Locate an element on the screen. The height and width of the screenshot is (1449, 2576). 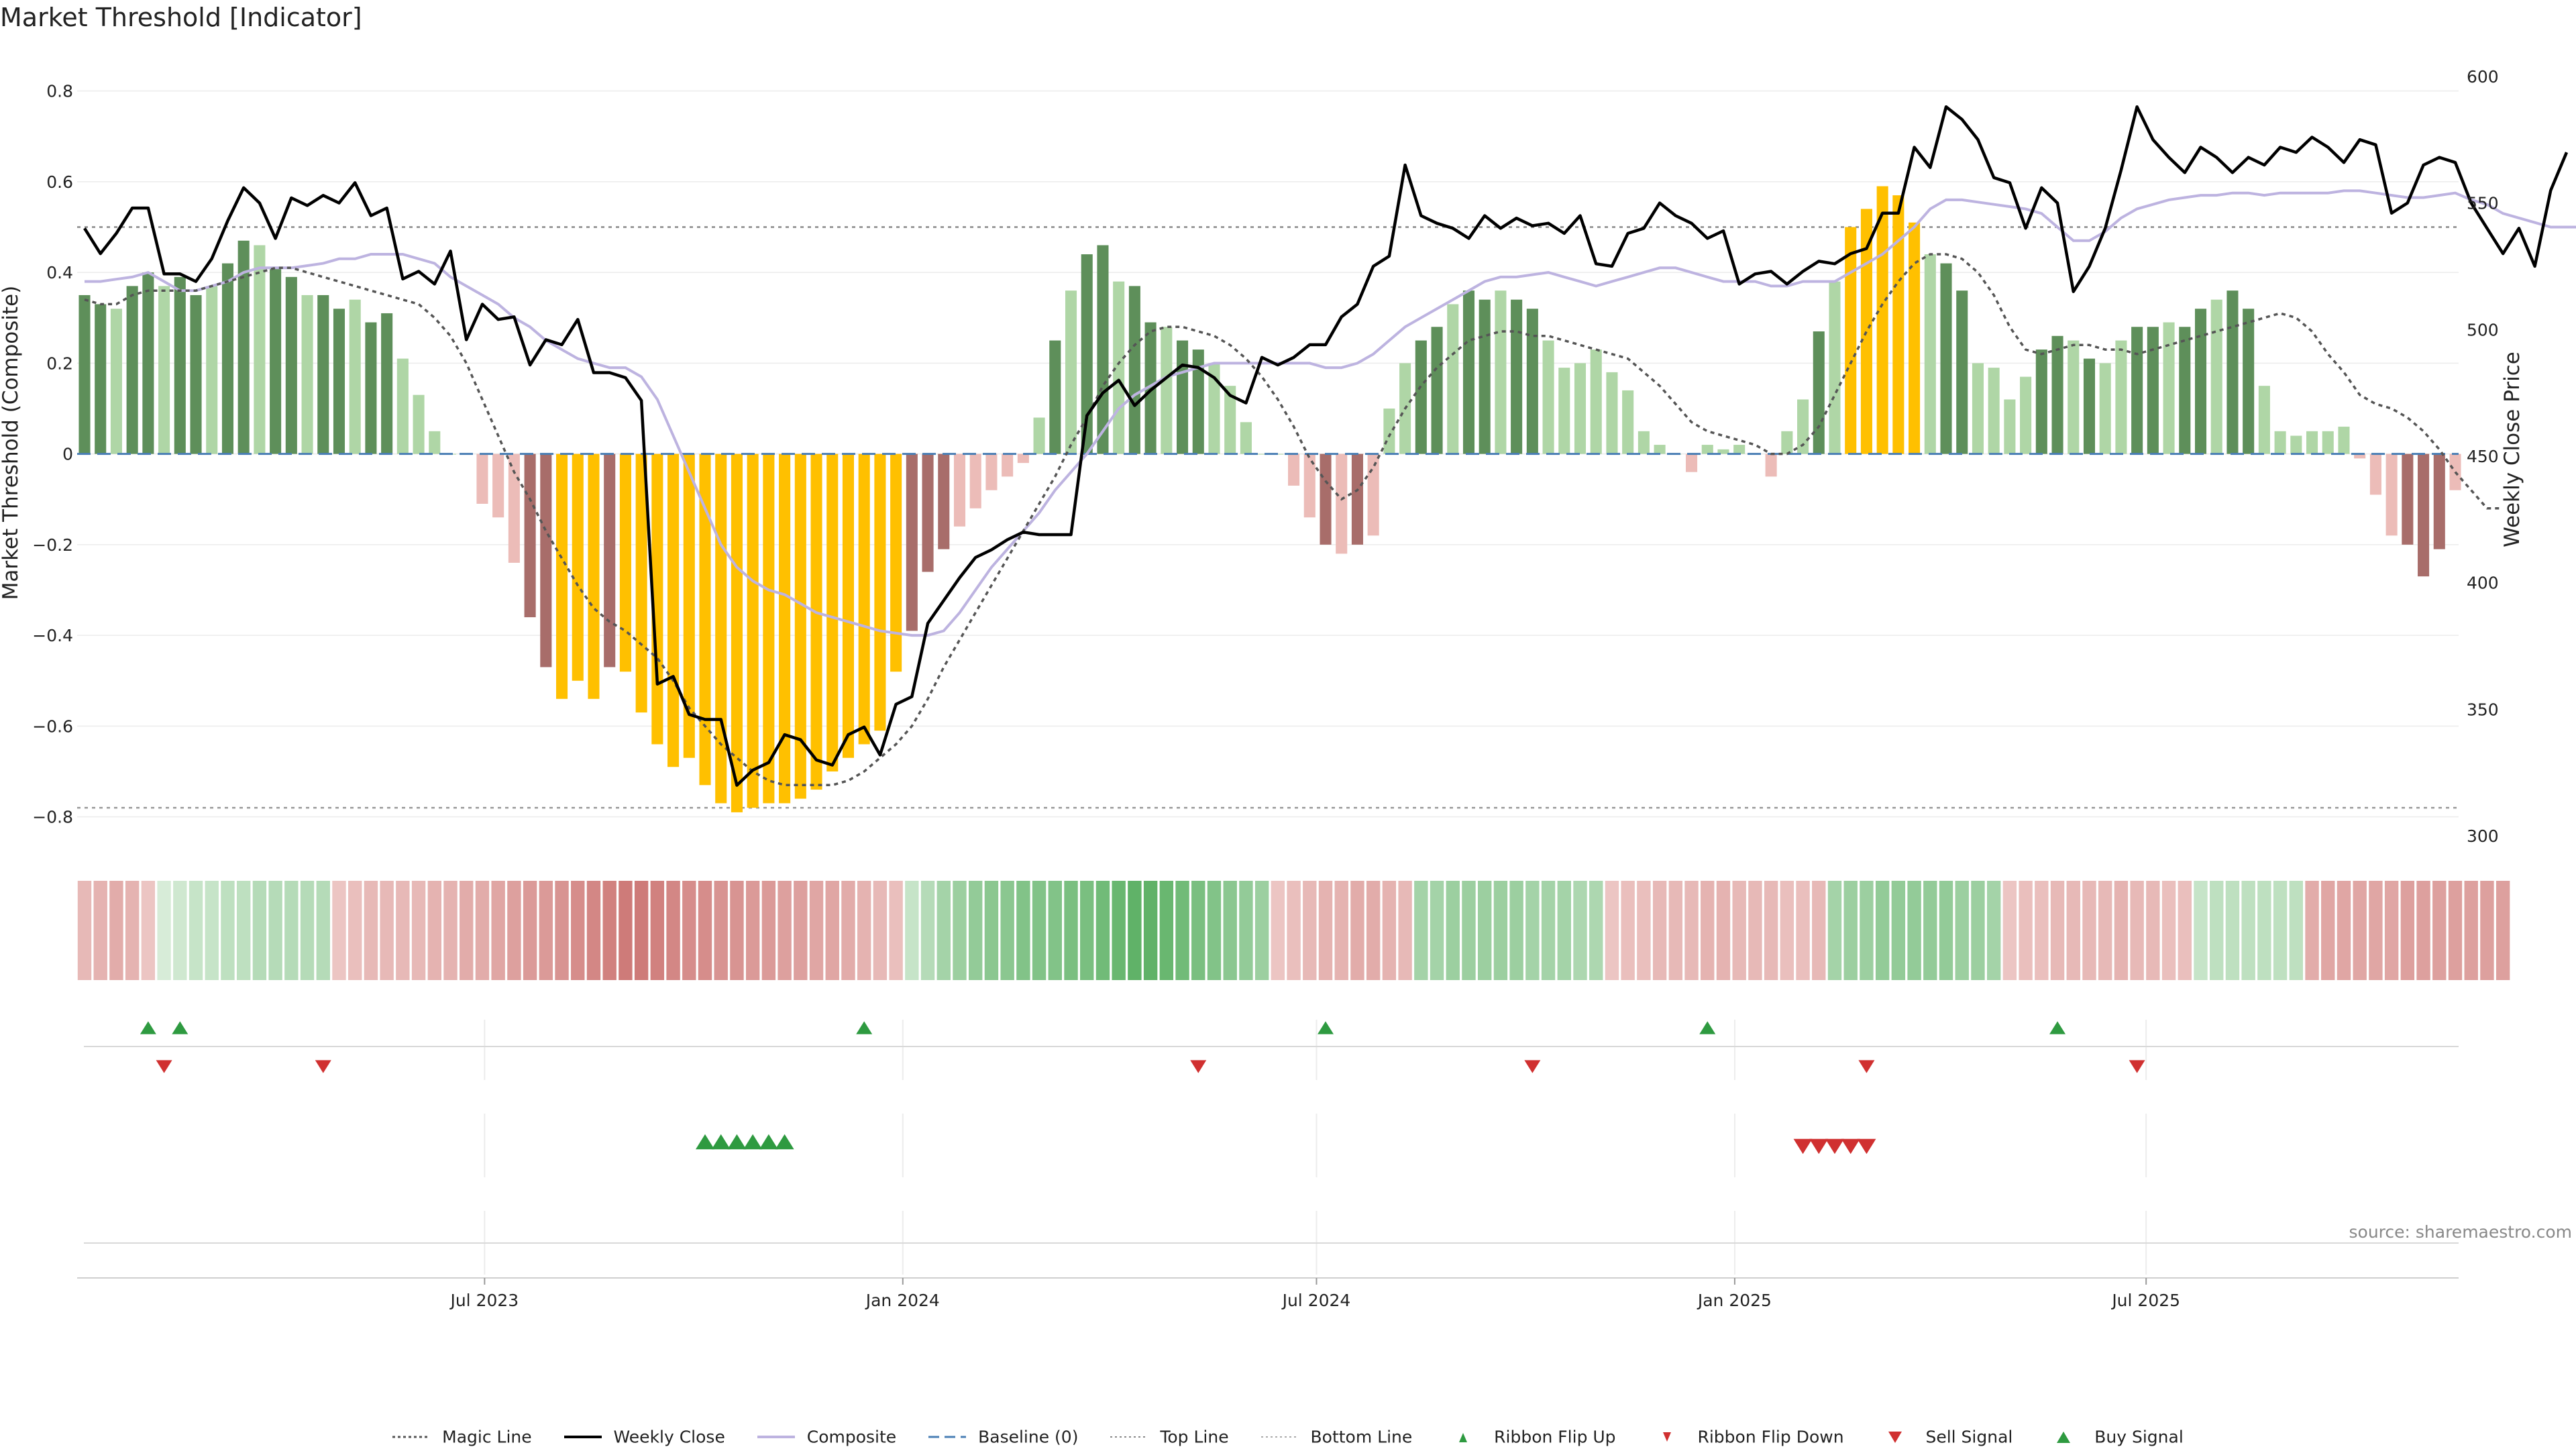
chart-title: Market Threshold [Indicator] is located at coordinates (181, 17).